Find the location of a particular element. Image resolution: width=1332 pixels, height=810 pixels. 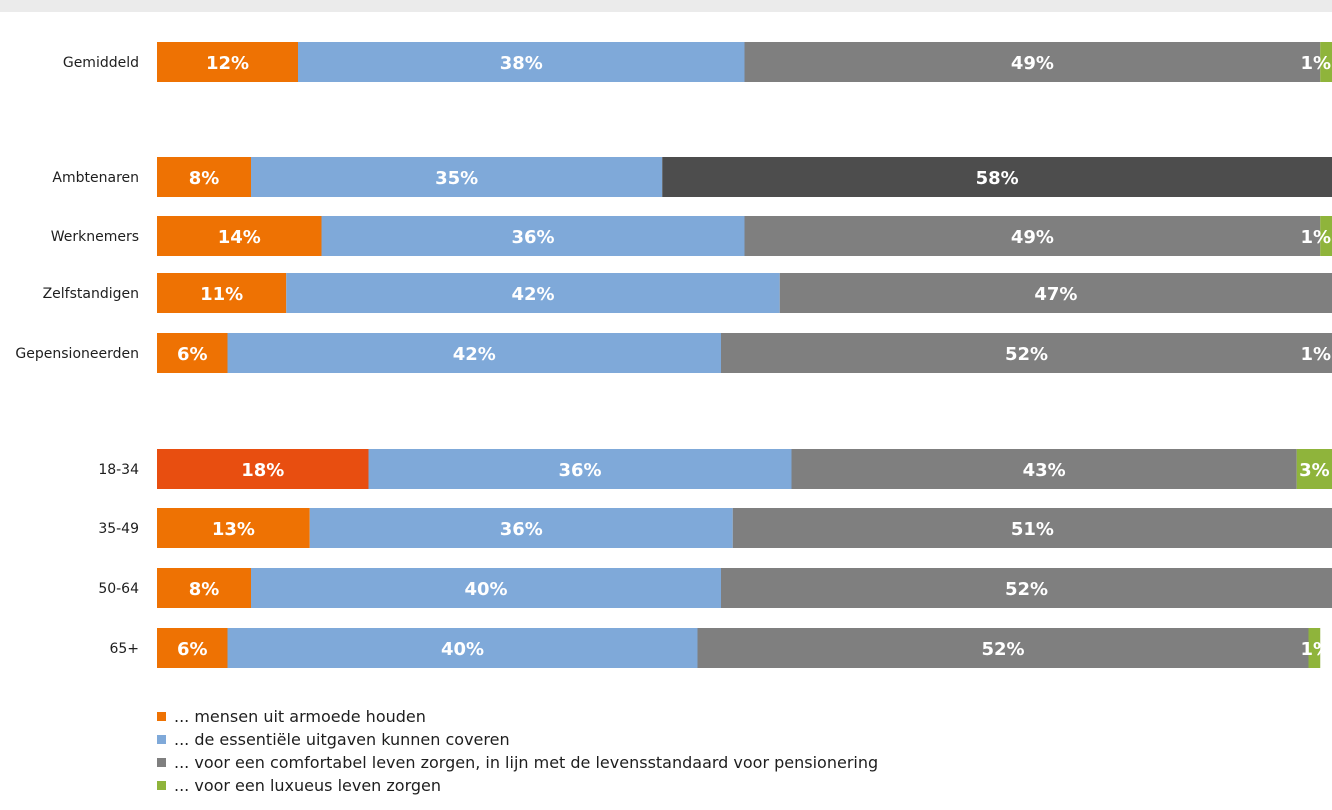

legend-item-1: ... mensen uit armoede houden is located at coordinates (517, 716).